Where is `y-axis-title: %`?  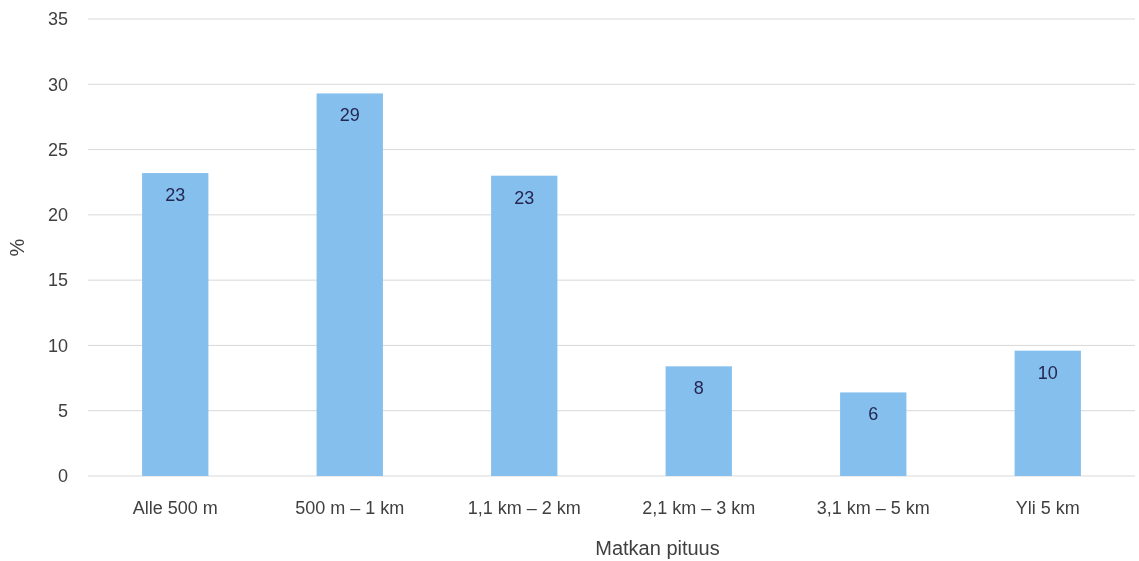
y-axis-title: % is located at coordinates (17, 247).